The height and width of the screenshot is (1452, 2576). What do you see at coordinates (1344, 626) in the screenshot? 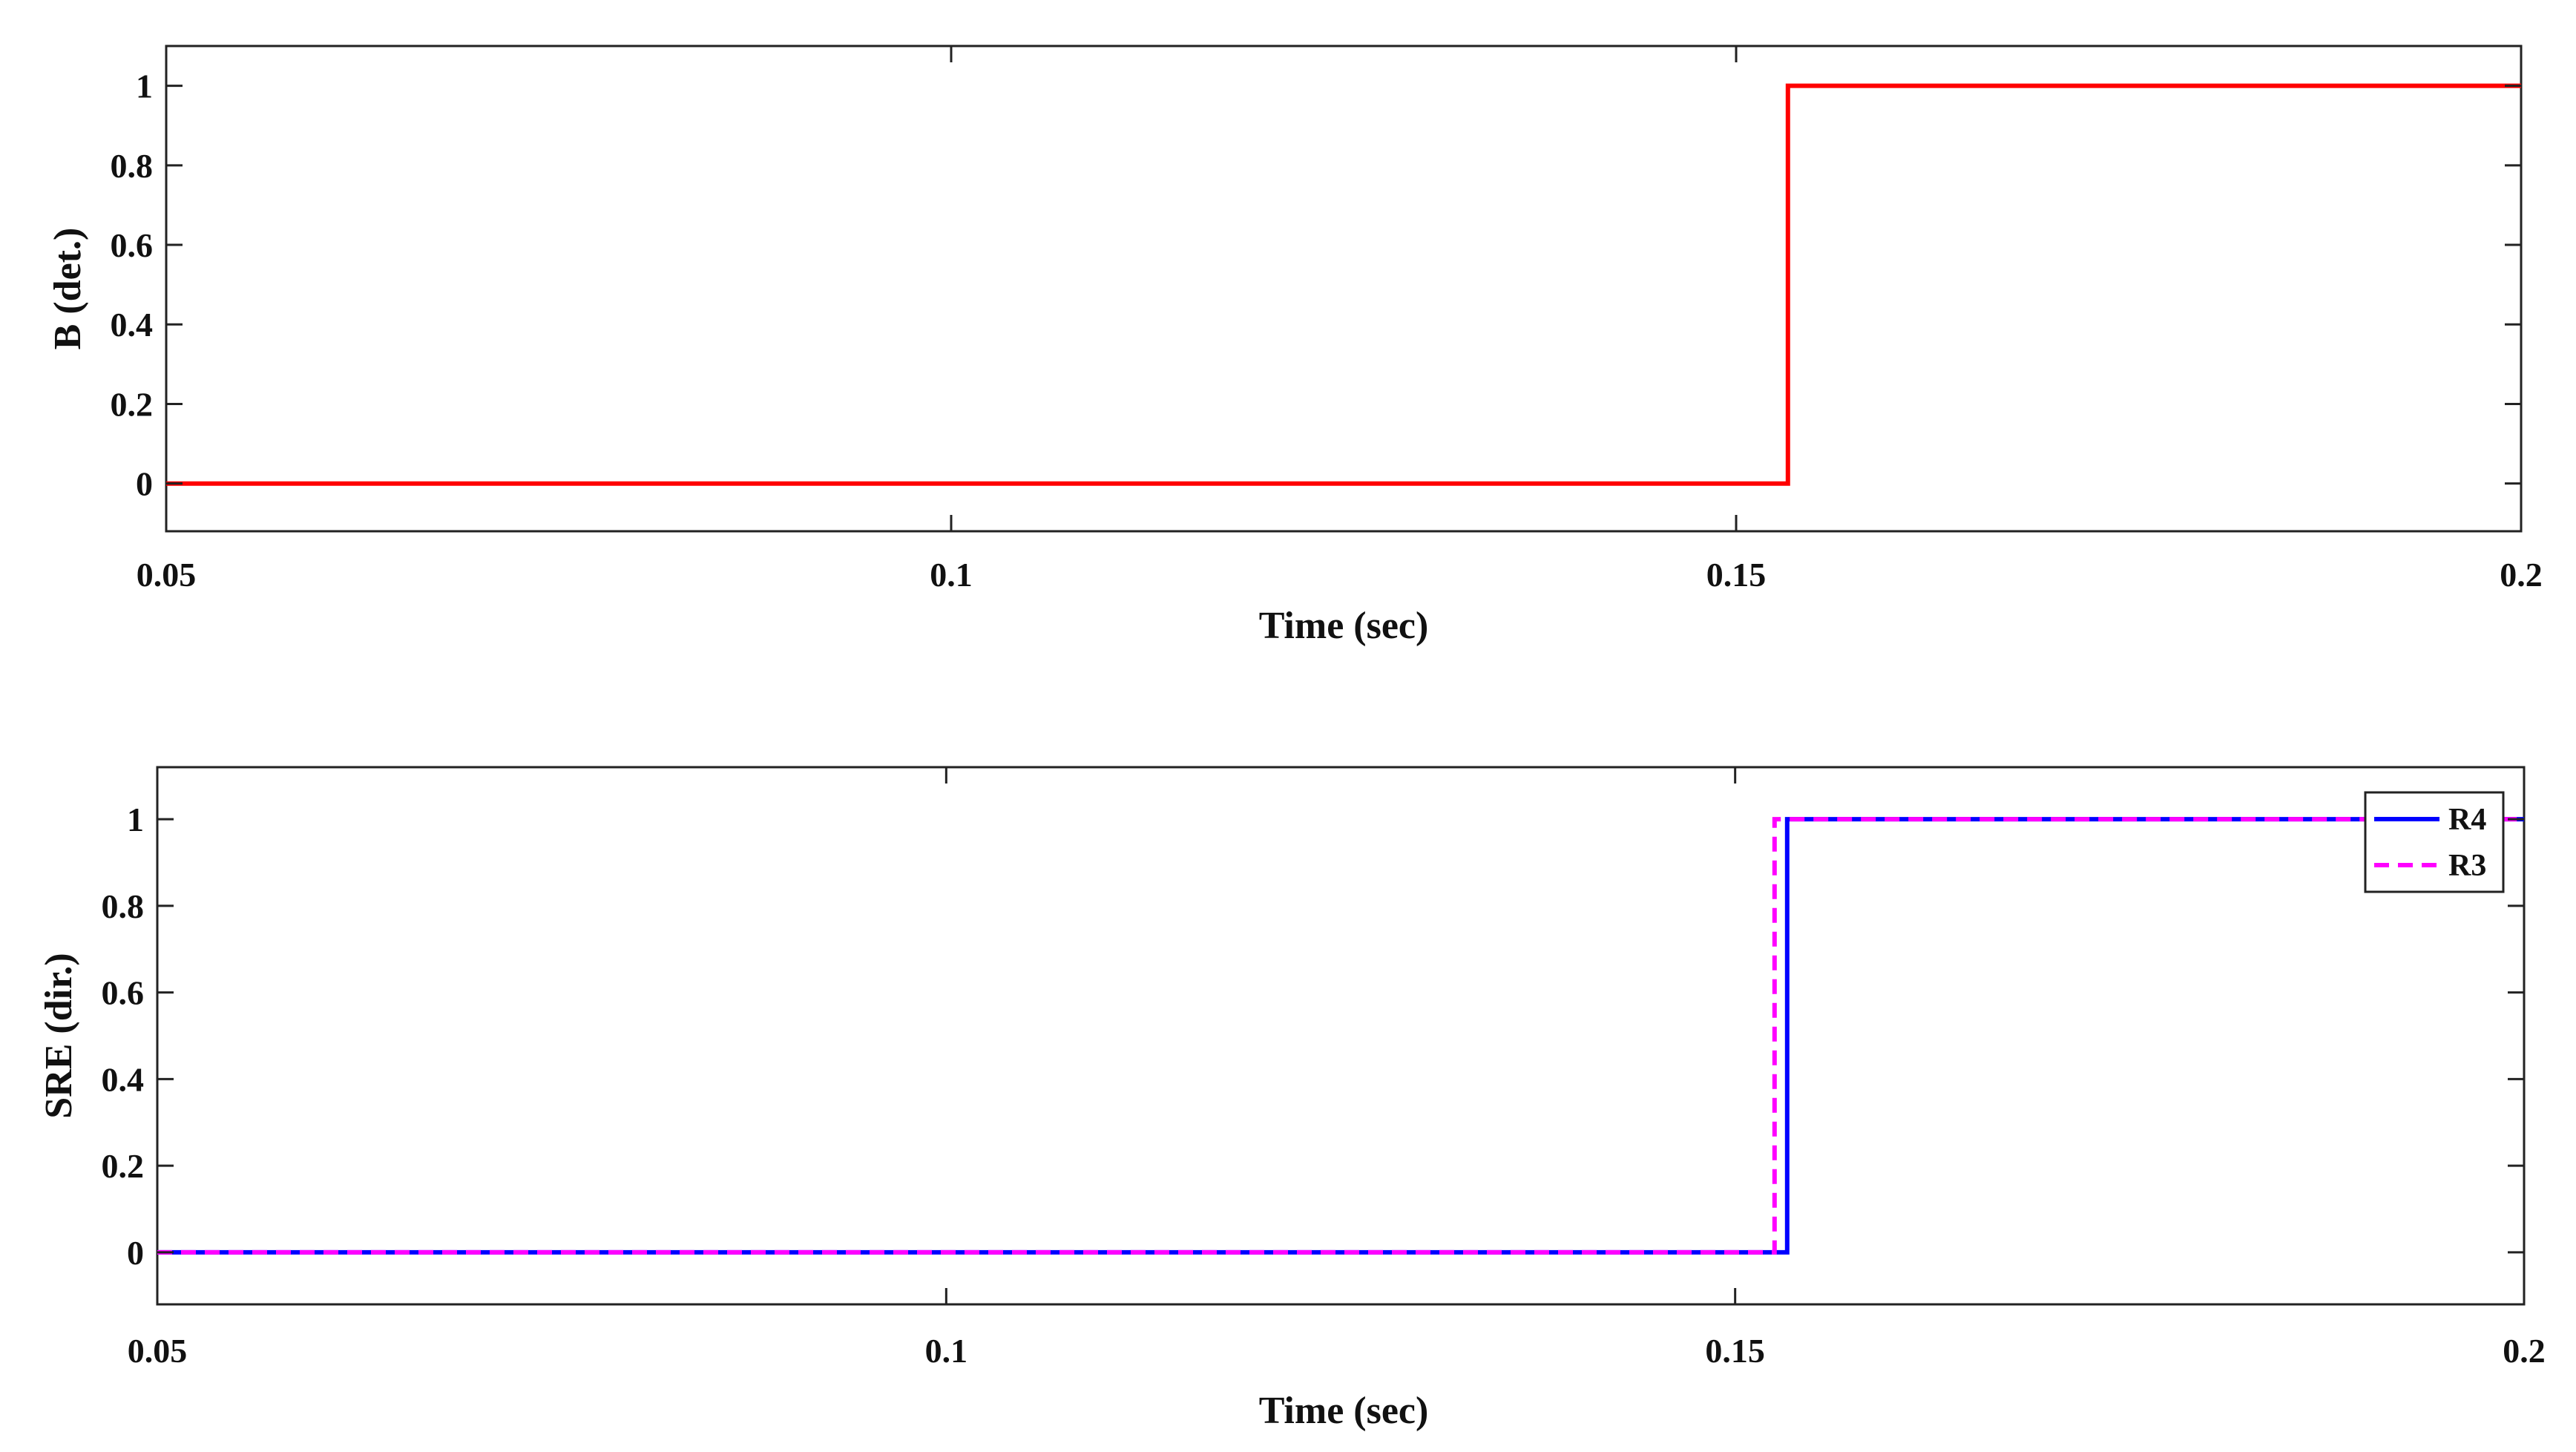
I see `x-axis-title-top: Time (sec)` at bounding box center [1344, 626].